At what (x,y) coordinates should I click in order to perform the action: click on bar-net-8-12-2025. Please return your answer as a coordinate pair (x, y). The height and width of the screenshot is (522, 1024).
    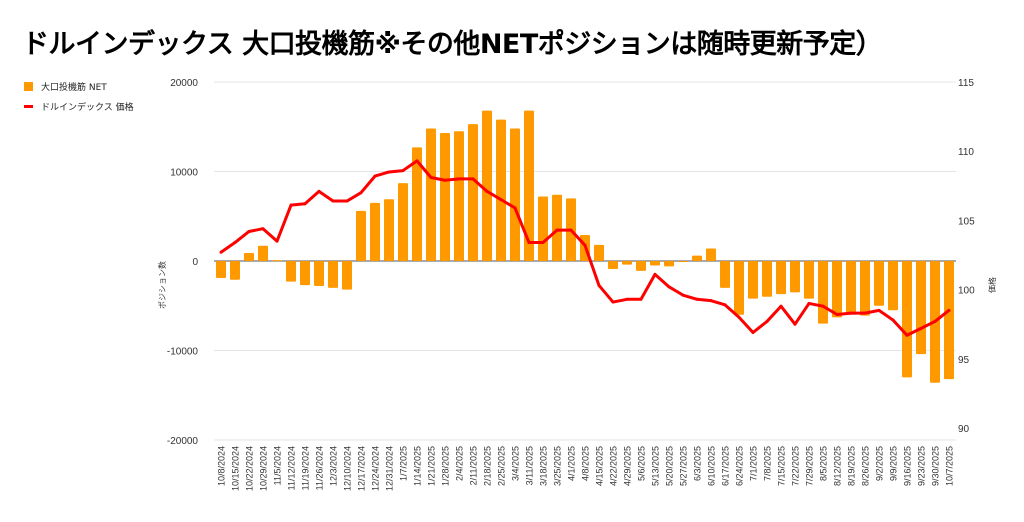
    Looking at the image, I should click on (837, 289).